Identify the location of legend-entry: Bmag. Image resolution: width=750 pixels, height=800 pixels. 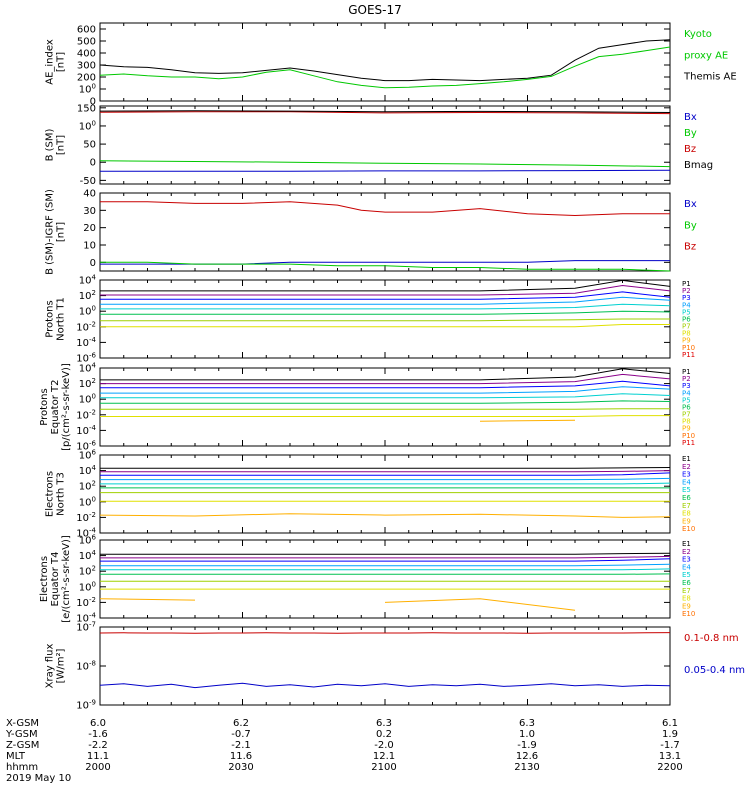
(698, 165).